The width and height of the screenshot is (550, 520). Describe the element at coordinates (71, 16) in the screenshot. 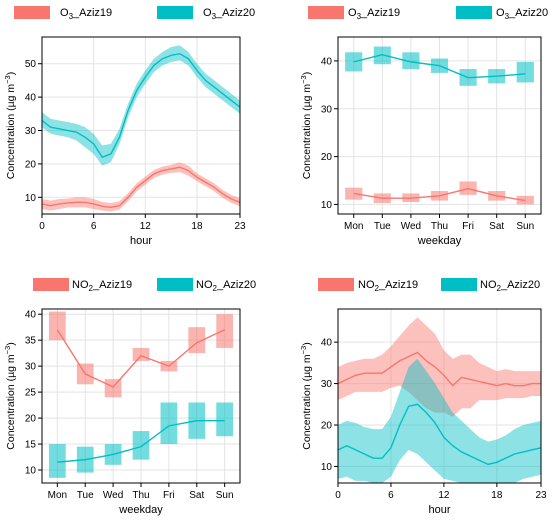

I see `legend-label-sub: 3` at that location.